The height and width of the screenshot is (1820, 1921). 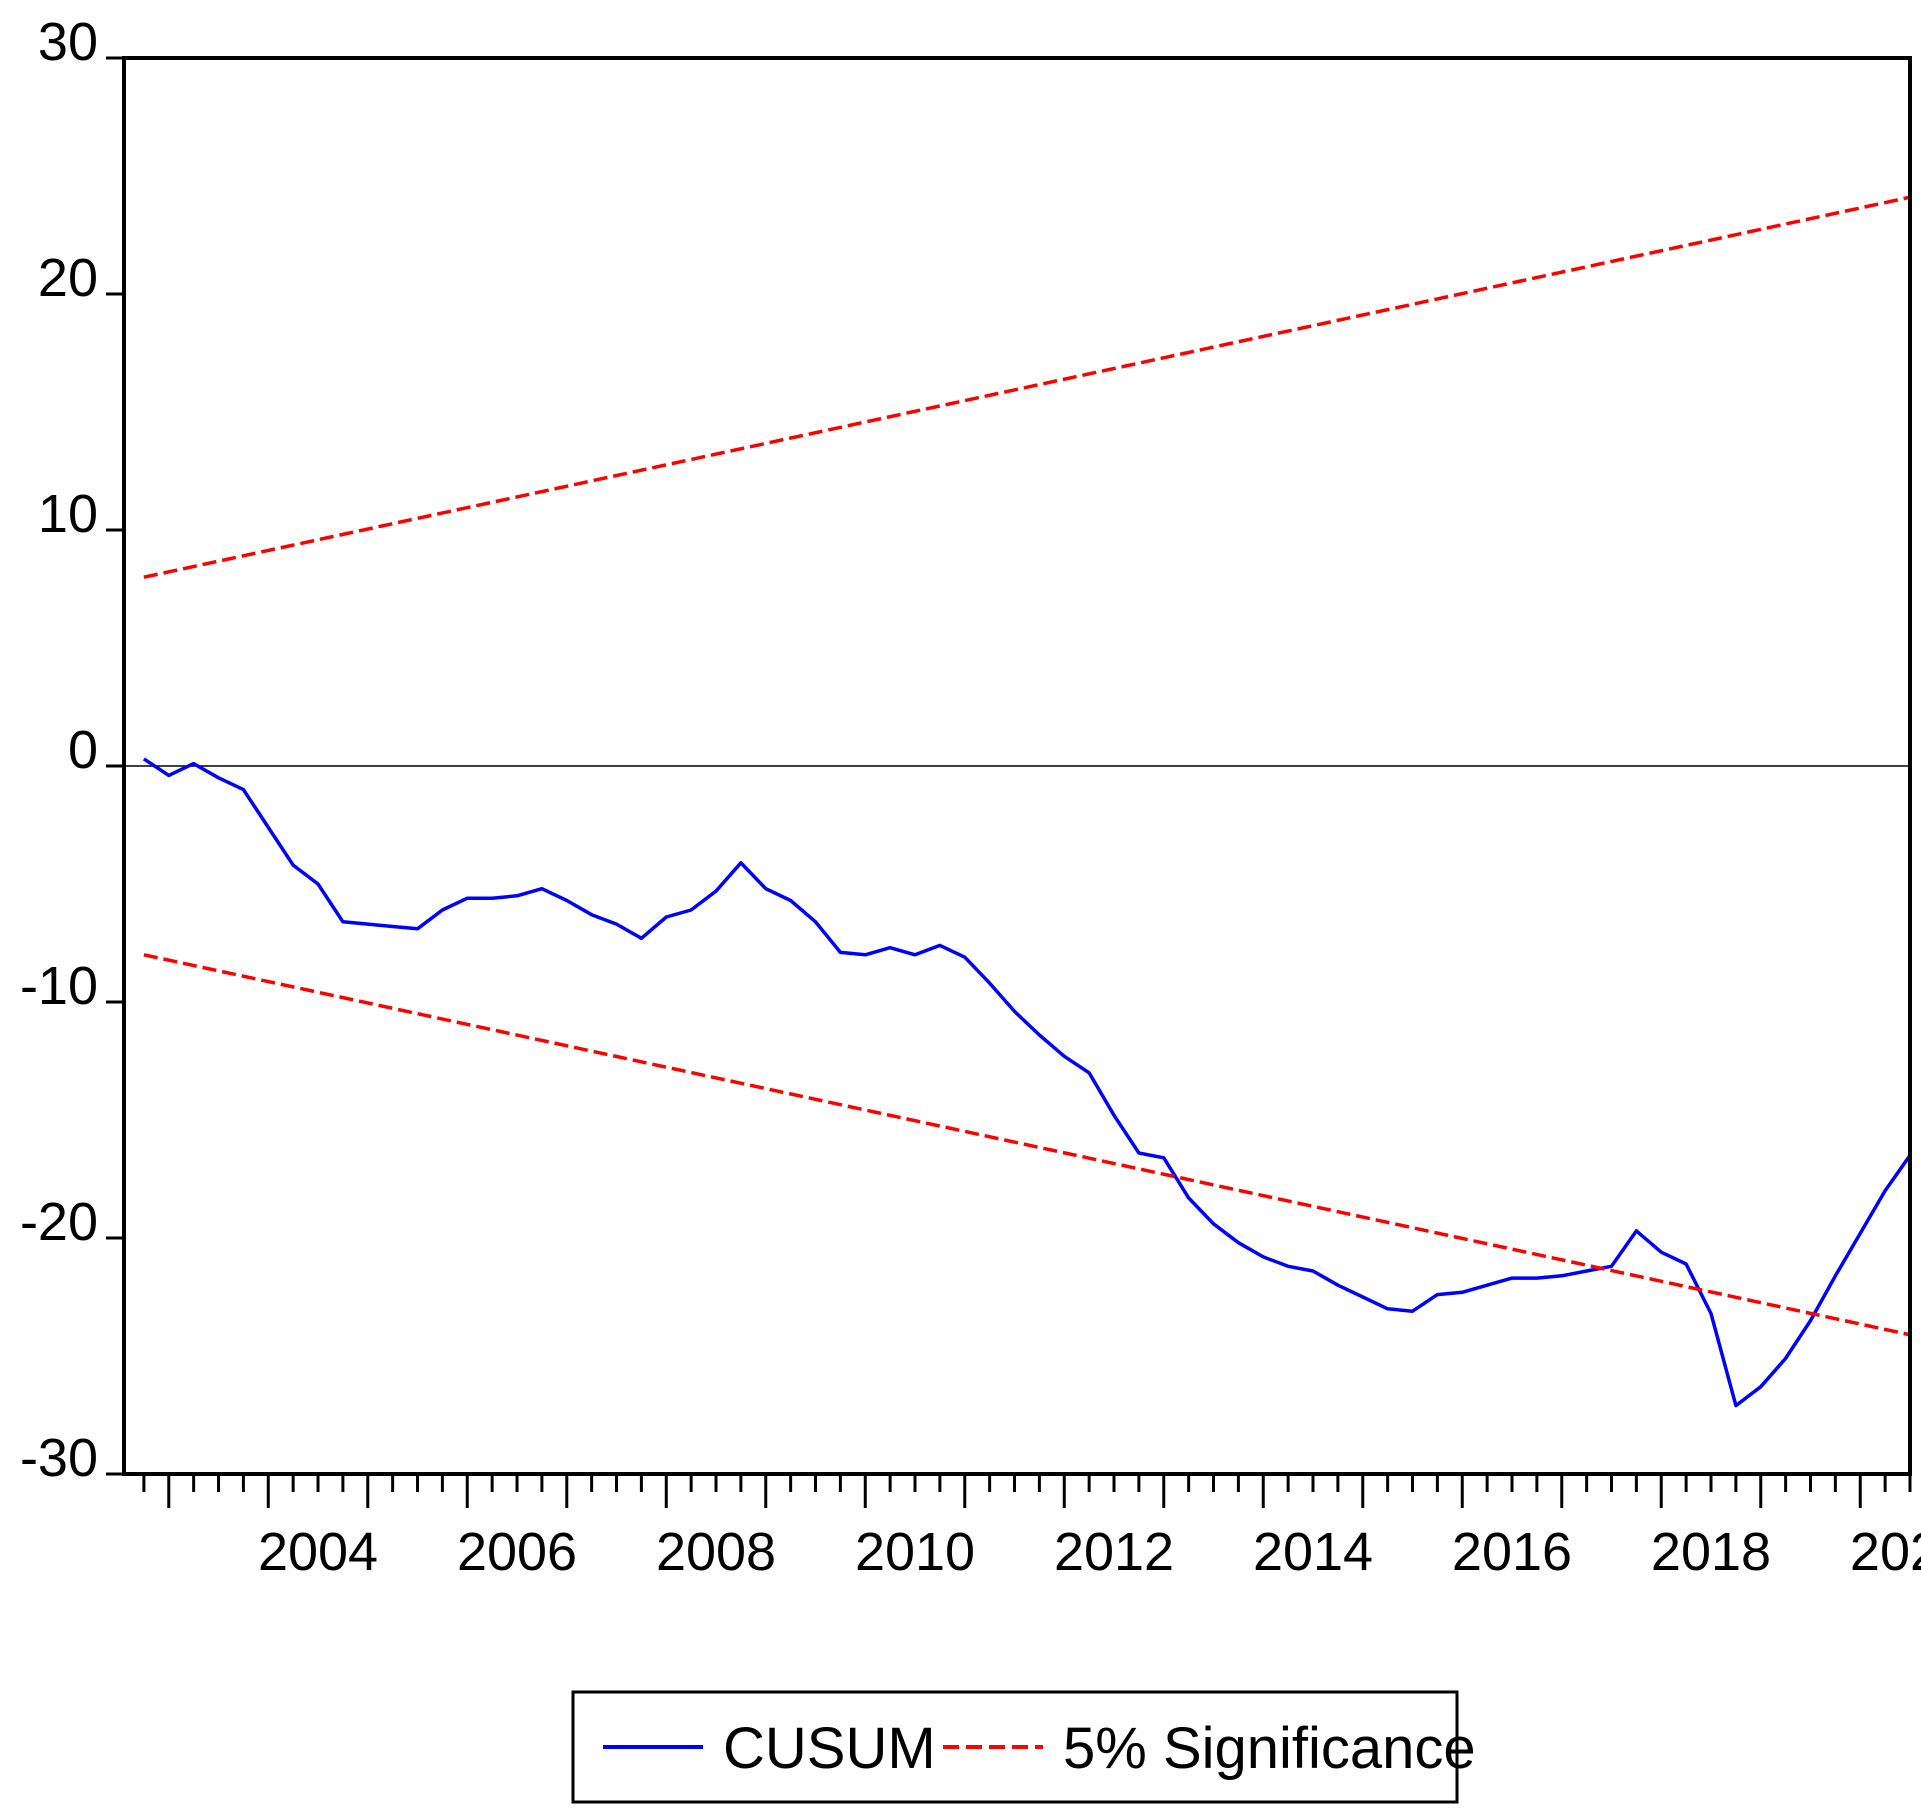 I want to click on y-tick-label: 10, so click(x=68, y=514).